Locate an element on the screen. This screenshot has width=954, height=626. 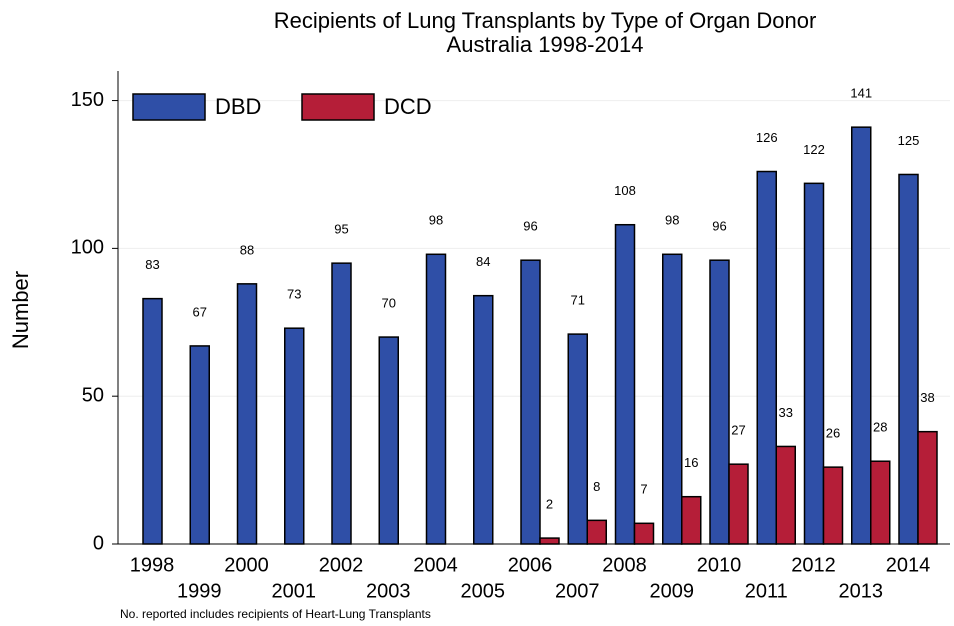
legend-label: DCD is located at coordinates (408, 106).